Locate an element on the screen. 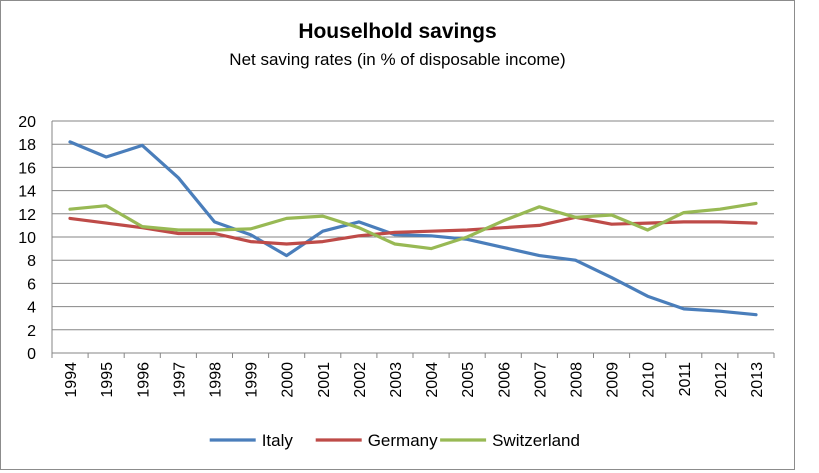  x-tick-label: 2010 is located at coordinates (649, 380).